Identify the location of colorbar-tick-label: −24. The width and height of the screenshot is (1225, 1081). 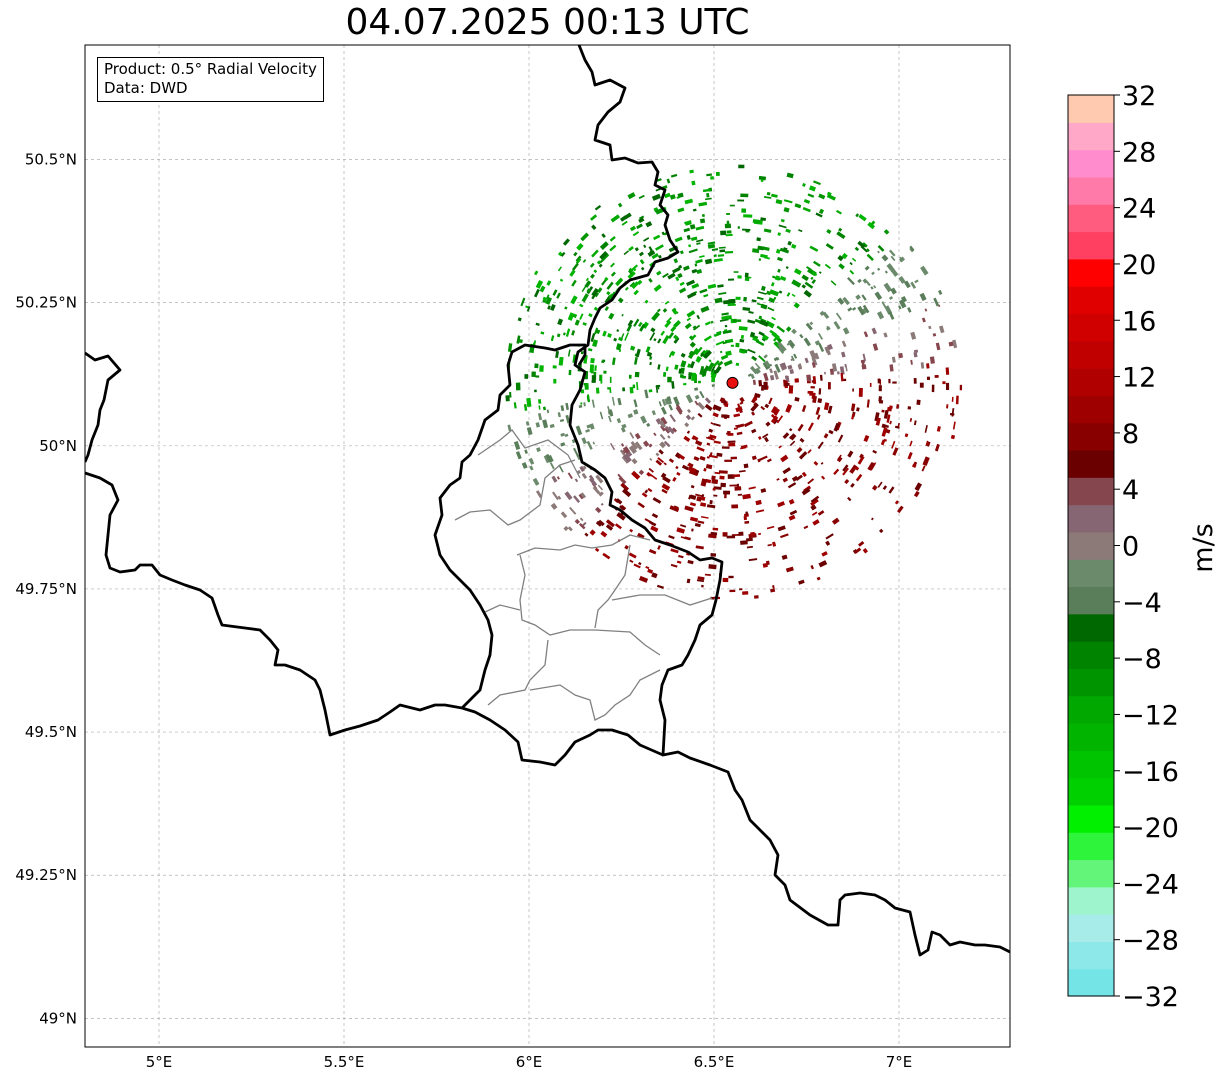
(1150, 884).